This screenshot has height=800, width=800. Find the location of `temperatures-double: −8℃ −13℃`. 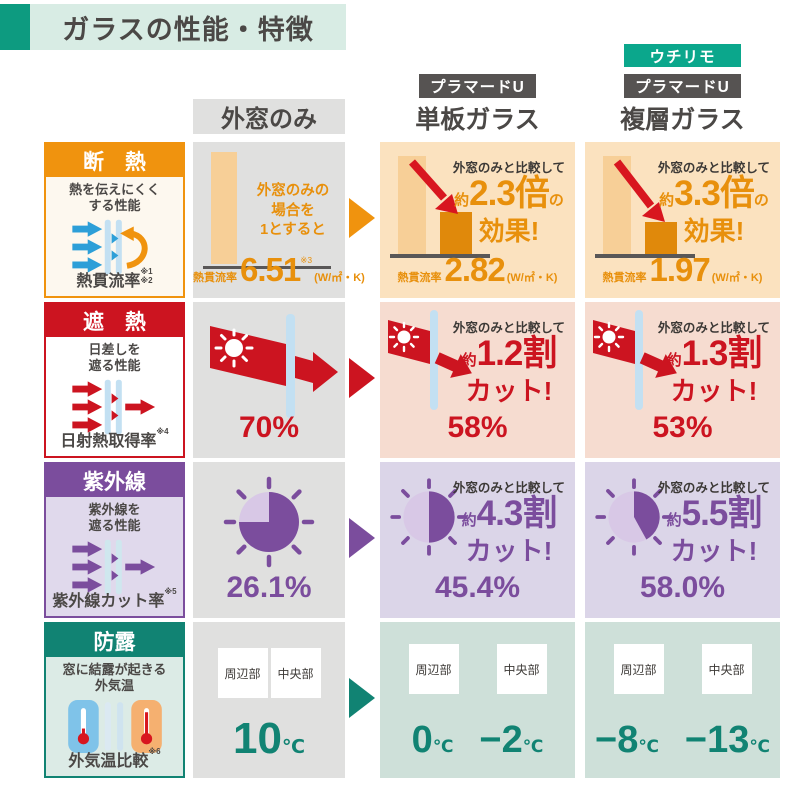

temperatures-double: −8℃ −13℃ is located at coordinates (682, 740).